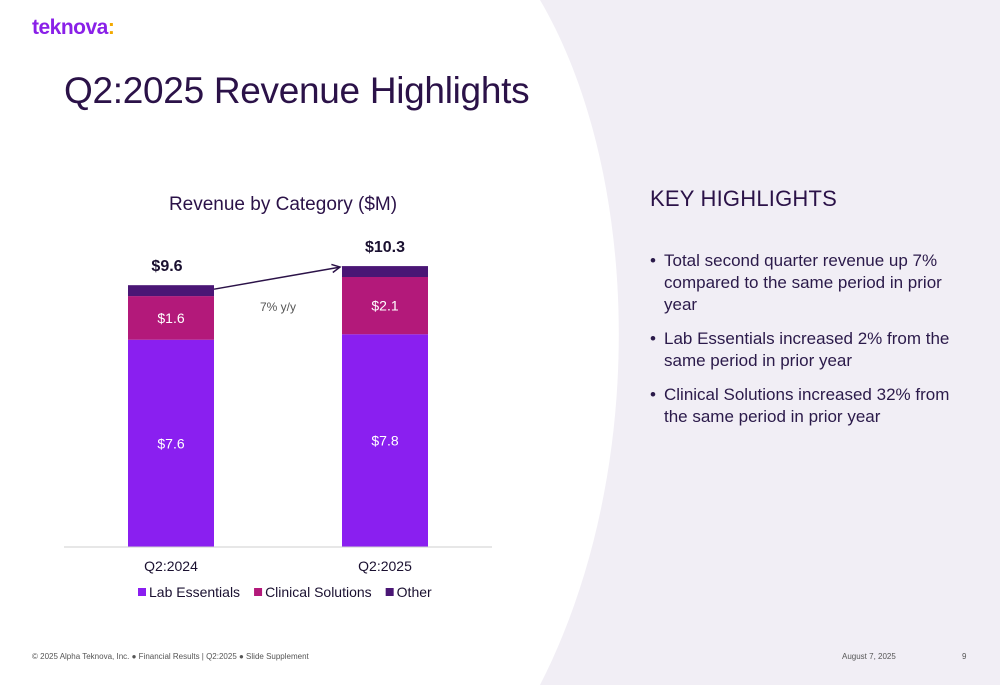  What do you see at coordinates (385, 566) in the screenshot?
I see `x-tick-label: Q2:2025` at bounding box center [385, 566].